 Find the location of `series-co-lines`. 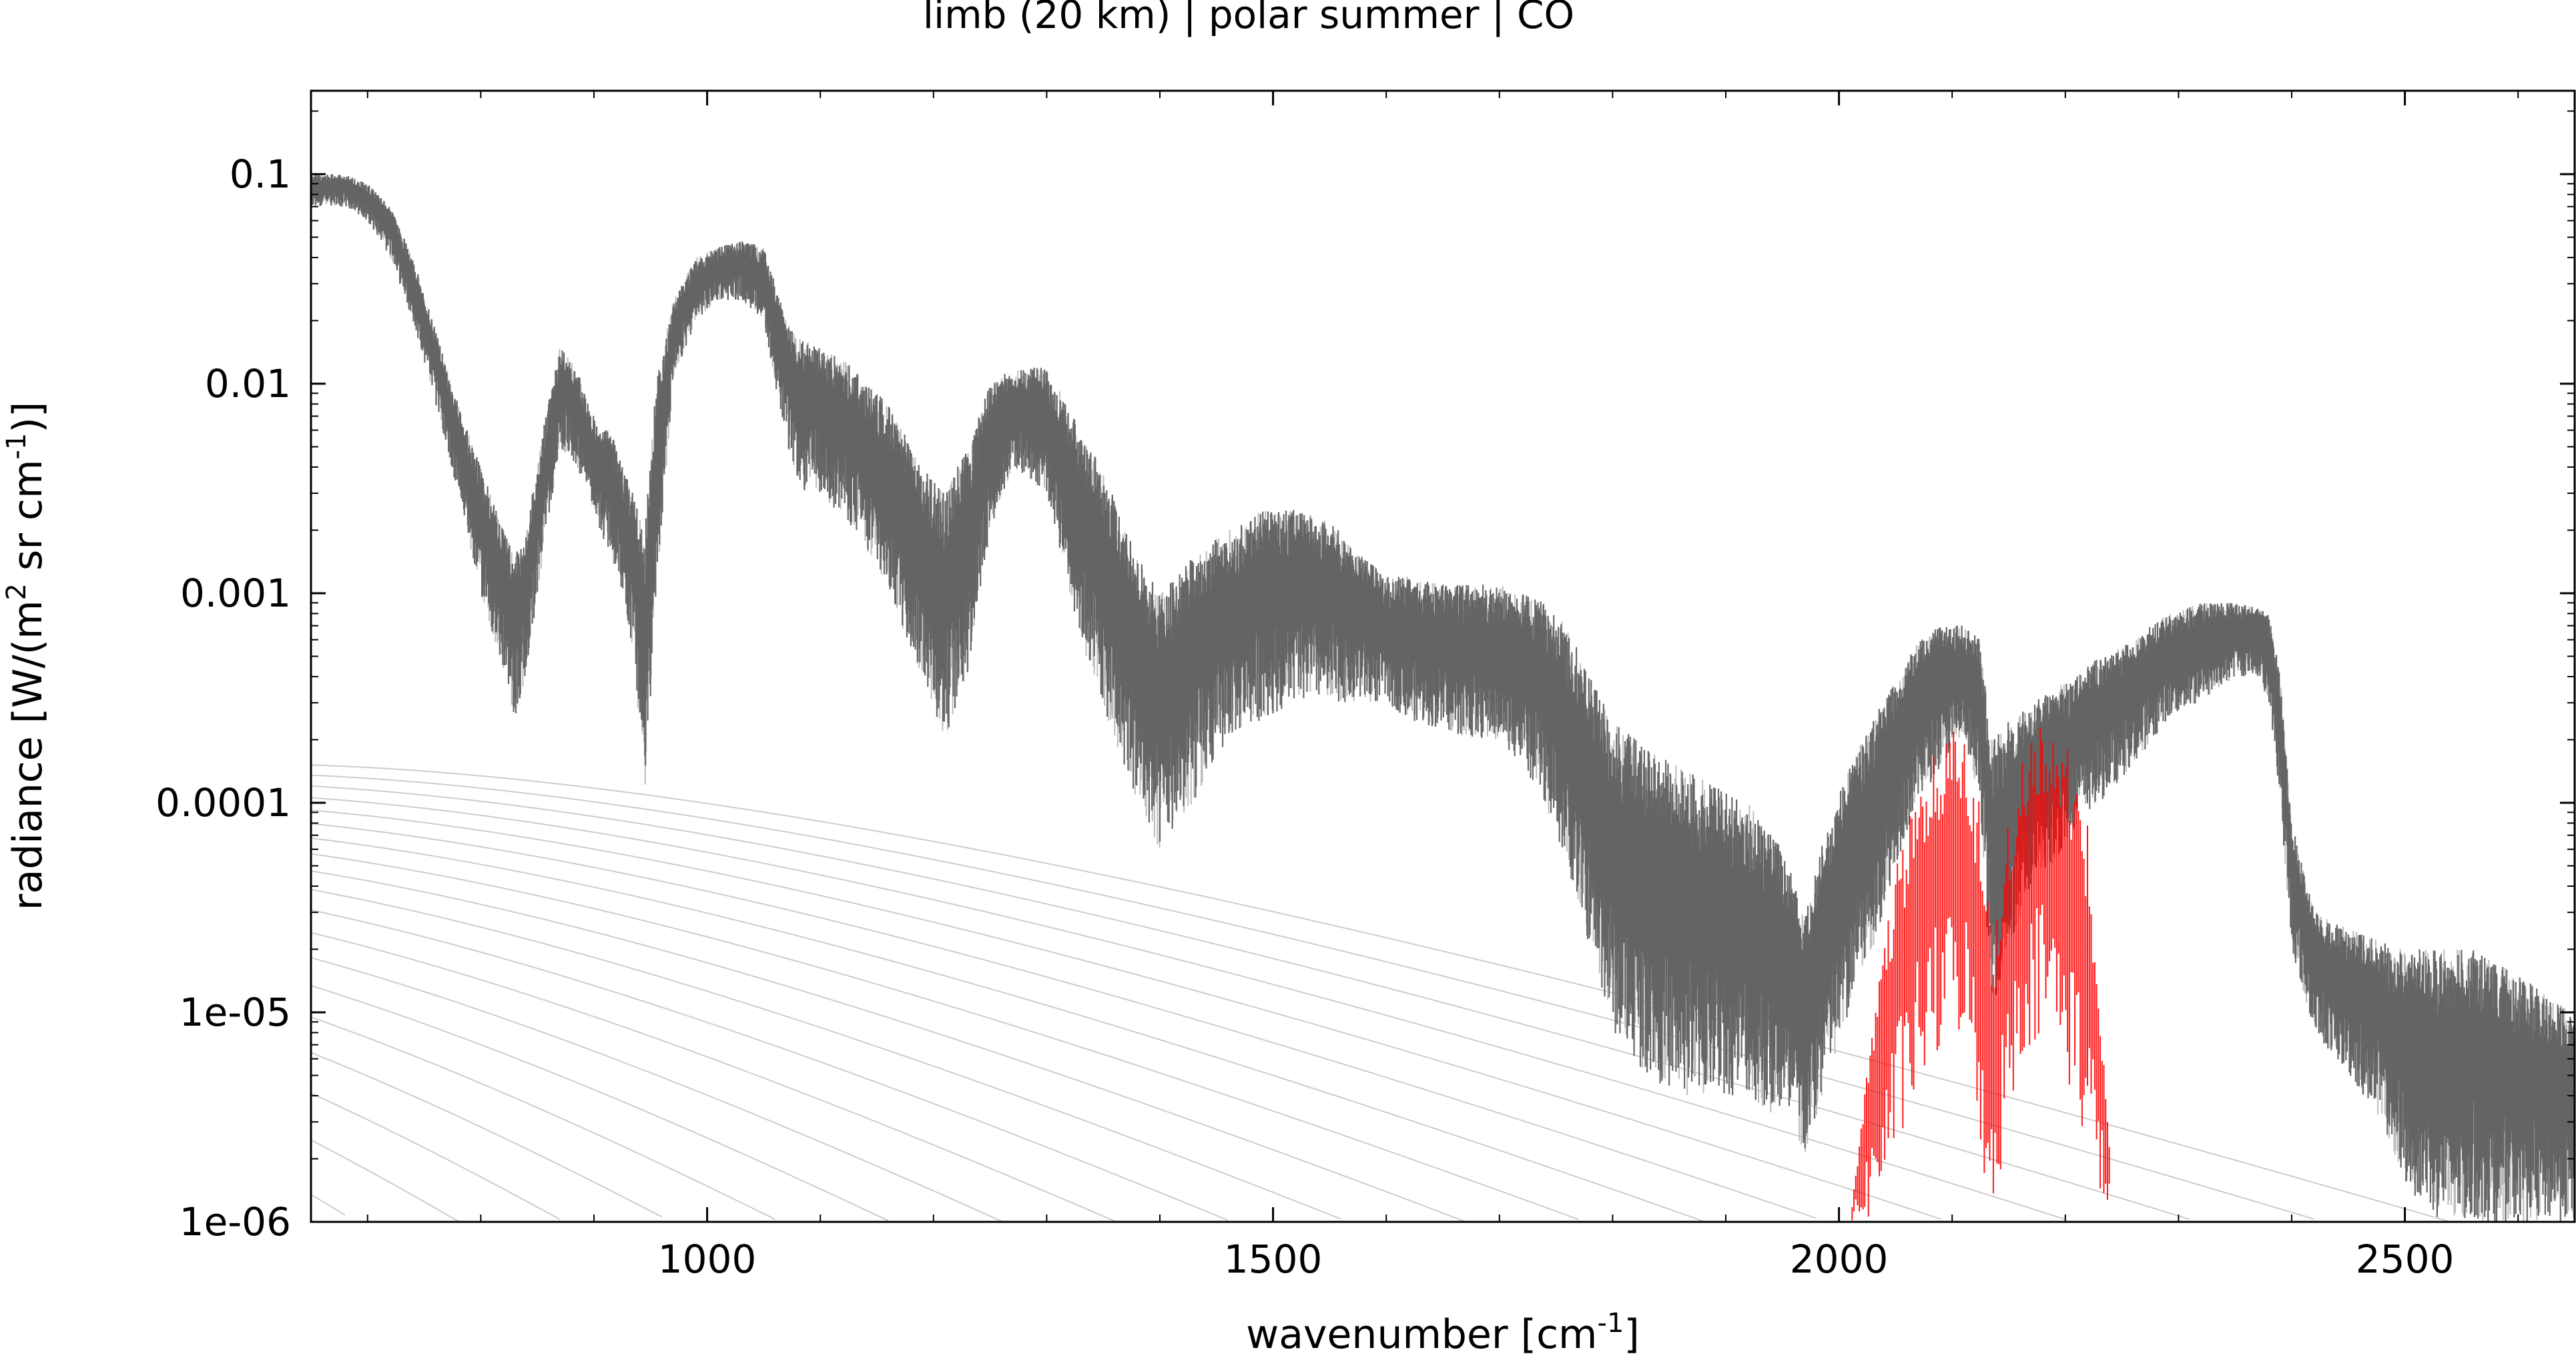

series-co-lines is located at coordinates (1980, 974).